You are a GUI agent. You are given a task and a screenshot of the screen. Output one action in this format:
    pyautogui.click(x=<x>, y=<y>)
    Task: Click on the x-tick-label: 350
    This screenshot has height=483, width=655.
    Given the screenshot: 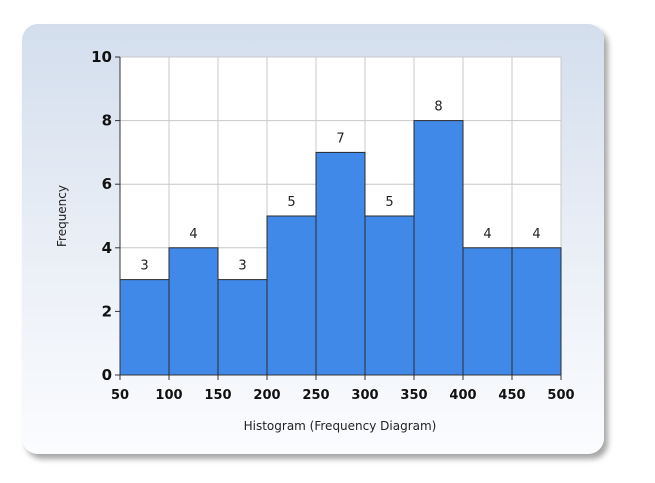 What is the action you would take?
    pyautogui.click(x=413, y=395)
    